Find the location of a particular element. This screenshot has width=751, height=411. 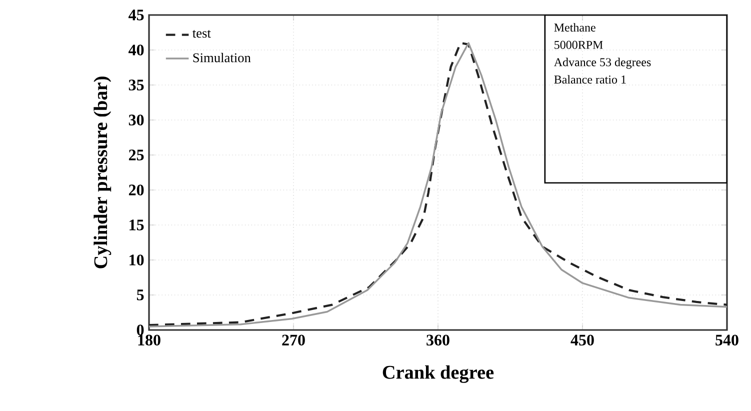

x-tick-label: 450 is located at coordinates (582, 340).